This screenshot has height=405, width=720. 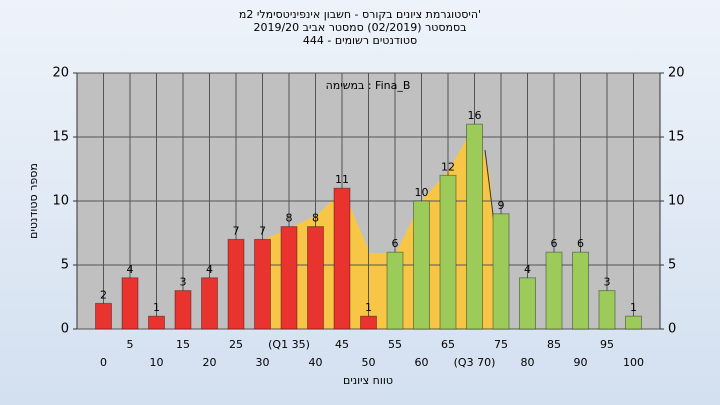 I want to click on x-tick-label: 95, so click(x=607, y=344).